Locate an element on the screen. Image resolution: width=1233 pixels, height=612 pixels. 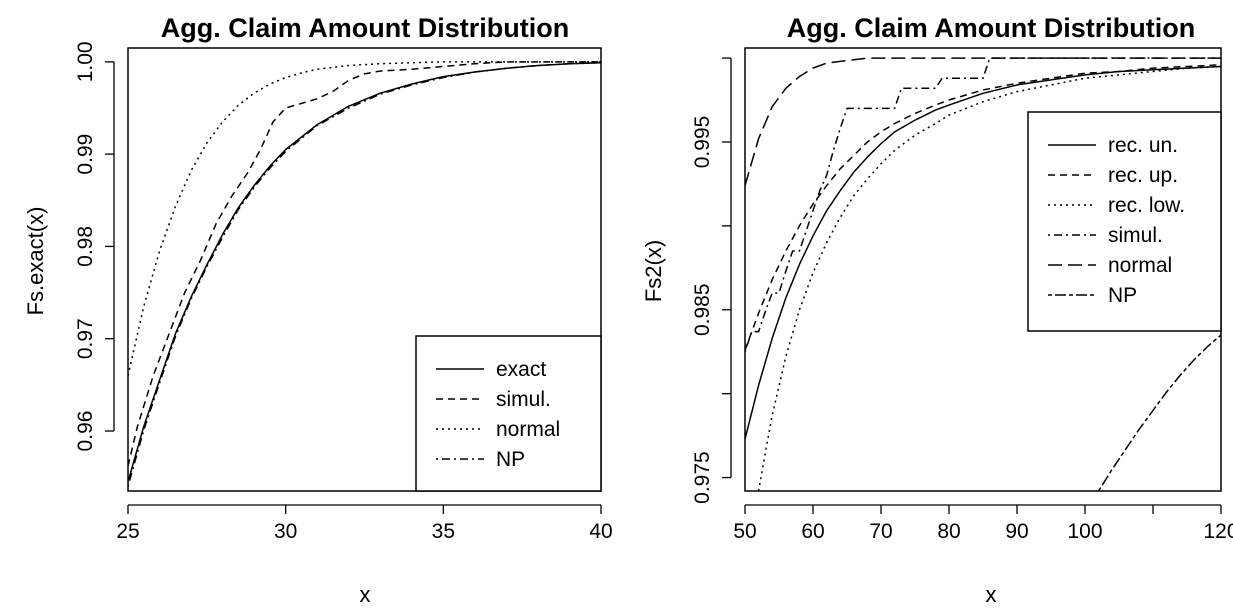
left-x-tick-label: 40 is located at coordinates (600, 531).